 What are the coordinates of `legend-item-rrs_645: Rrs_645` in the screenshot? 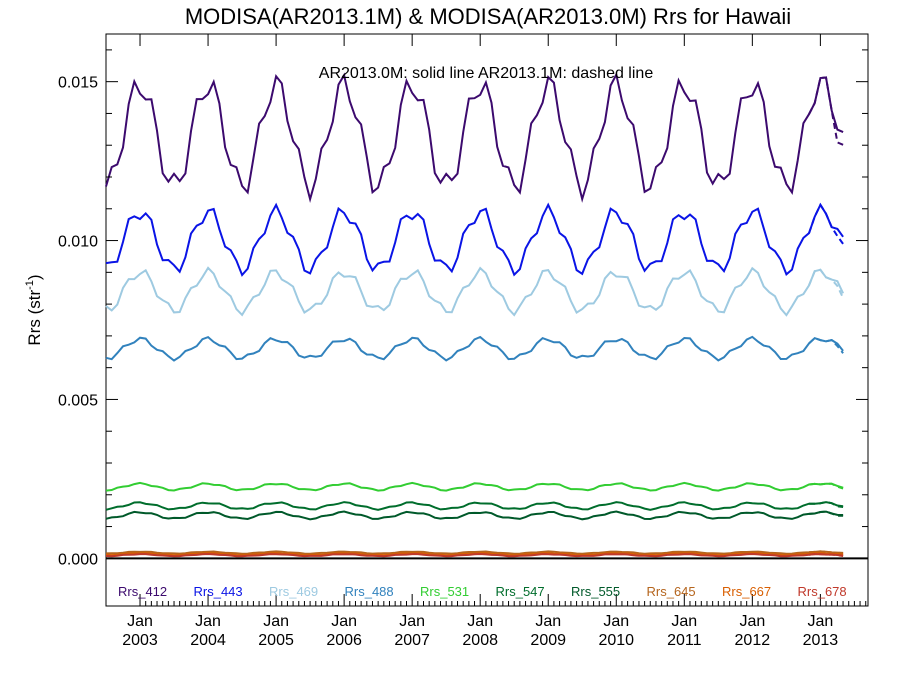 It's located at (671, 591).